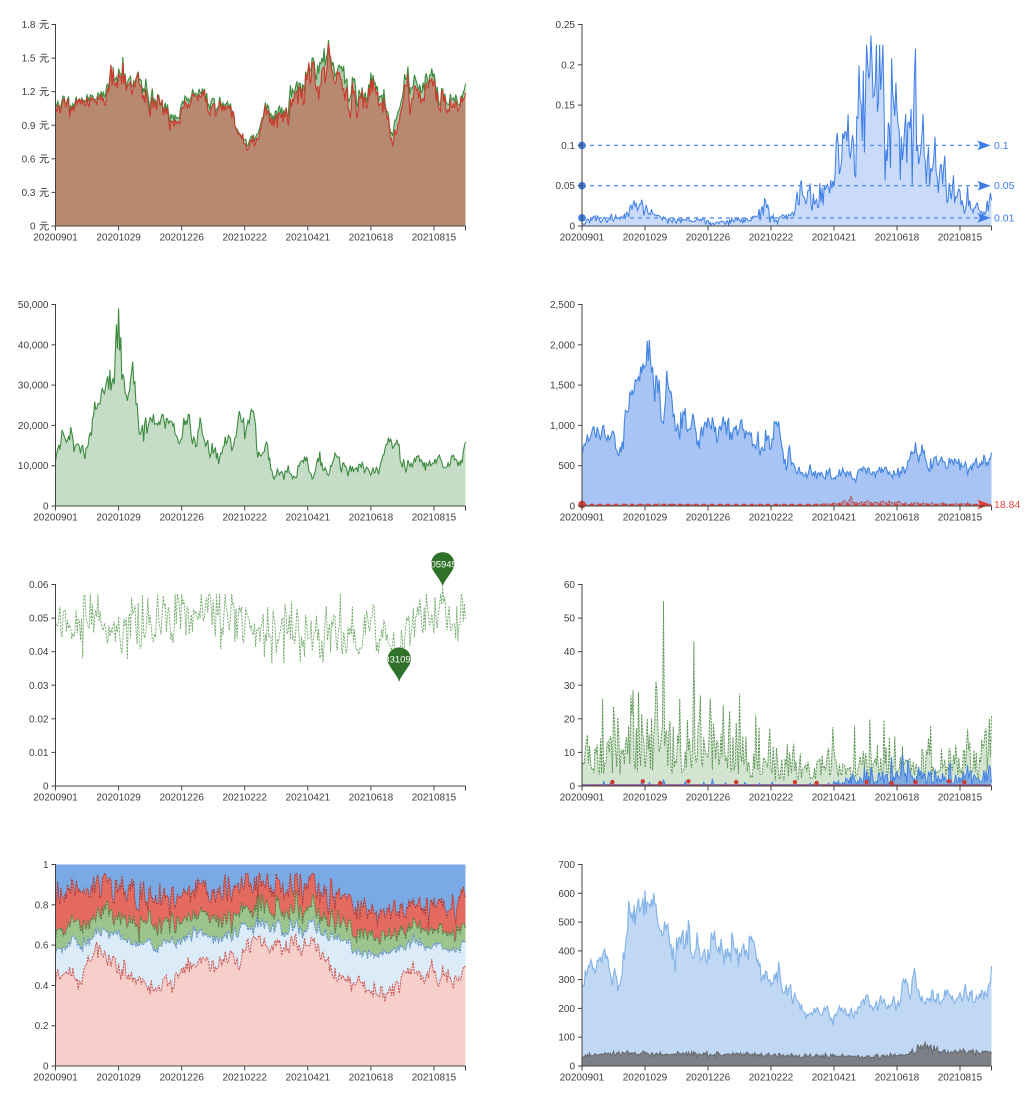 This screenshot has height=1100, width=1030. I want to click on svg-text: 0.4, so click(42, 986).